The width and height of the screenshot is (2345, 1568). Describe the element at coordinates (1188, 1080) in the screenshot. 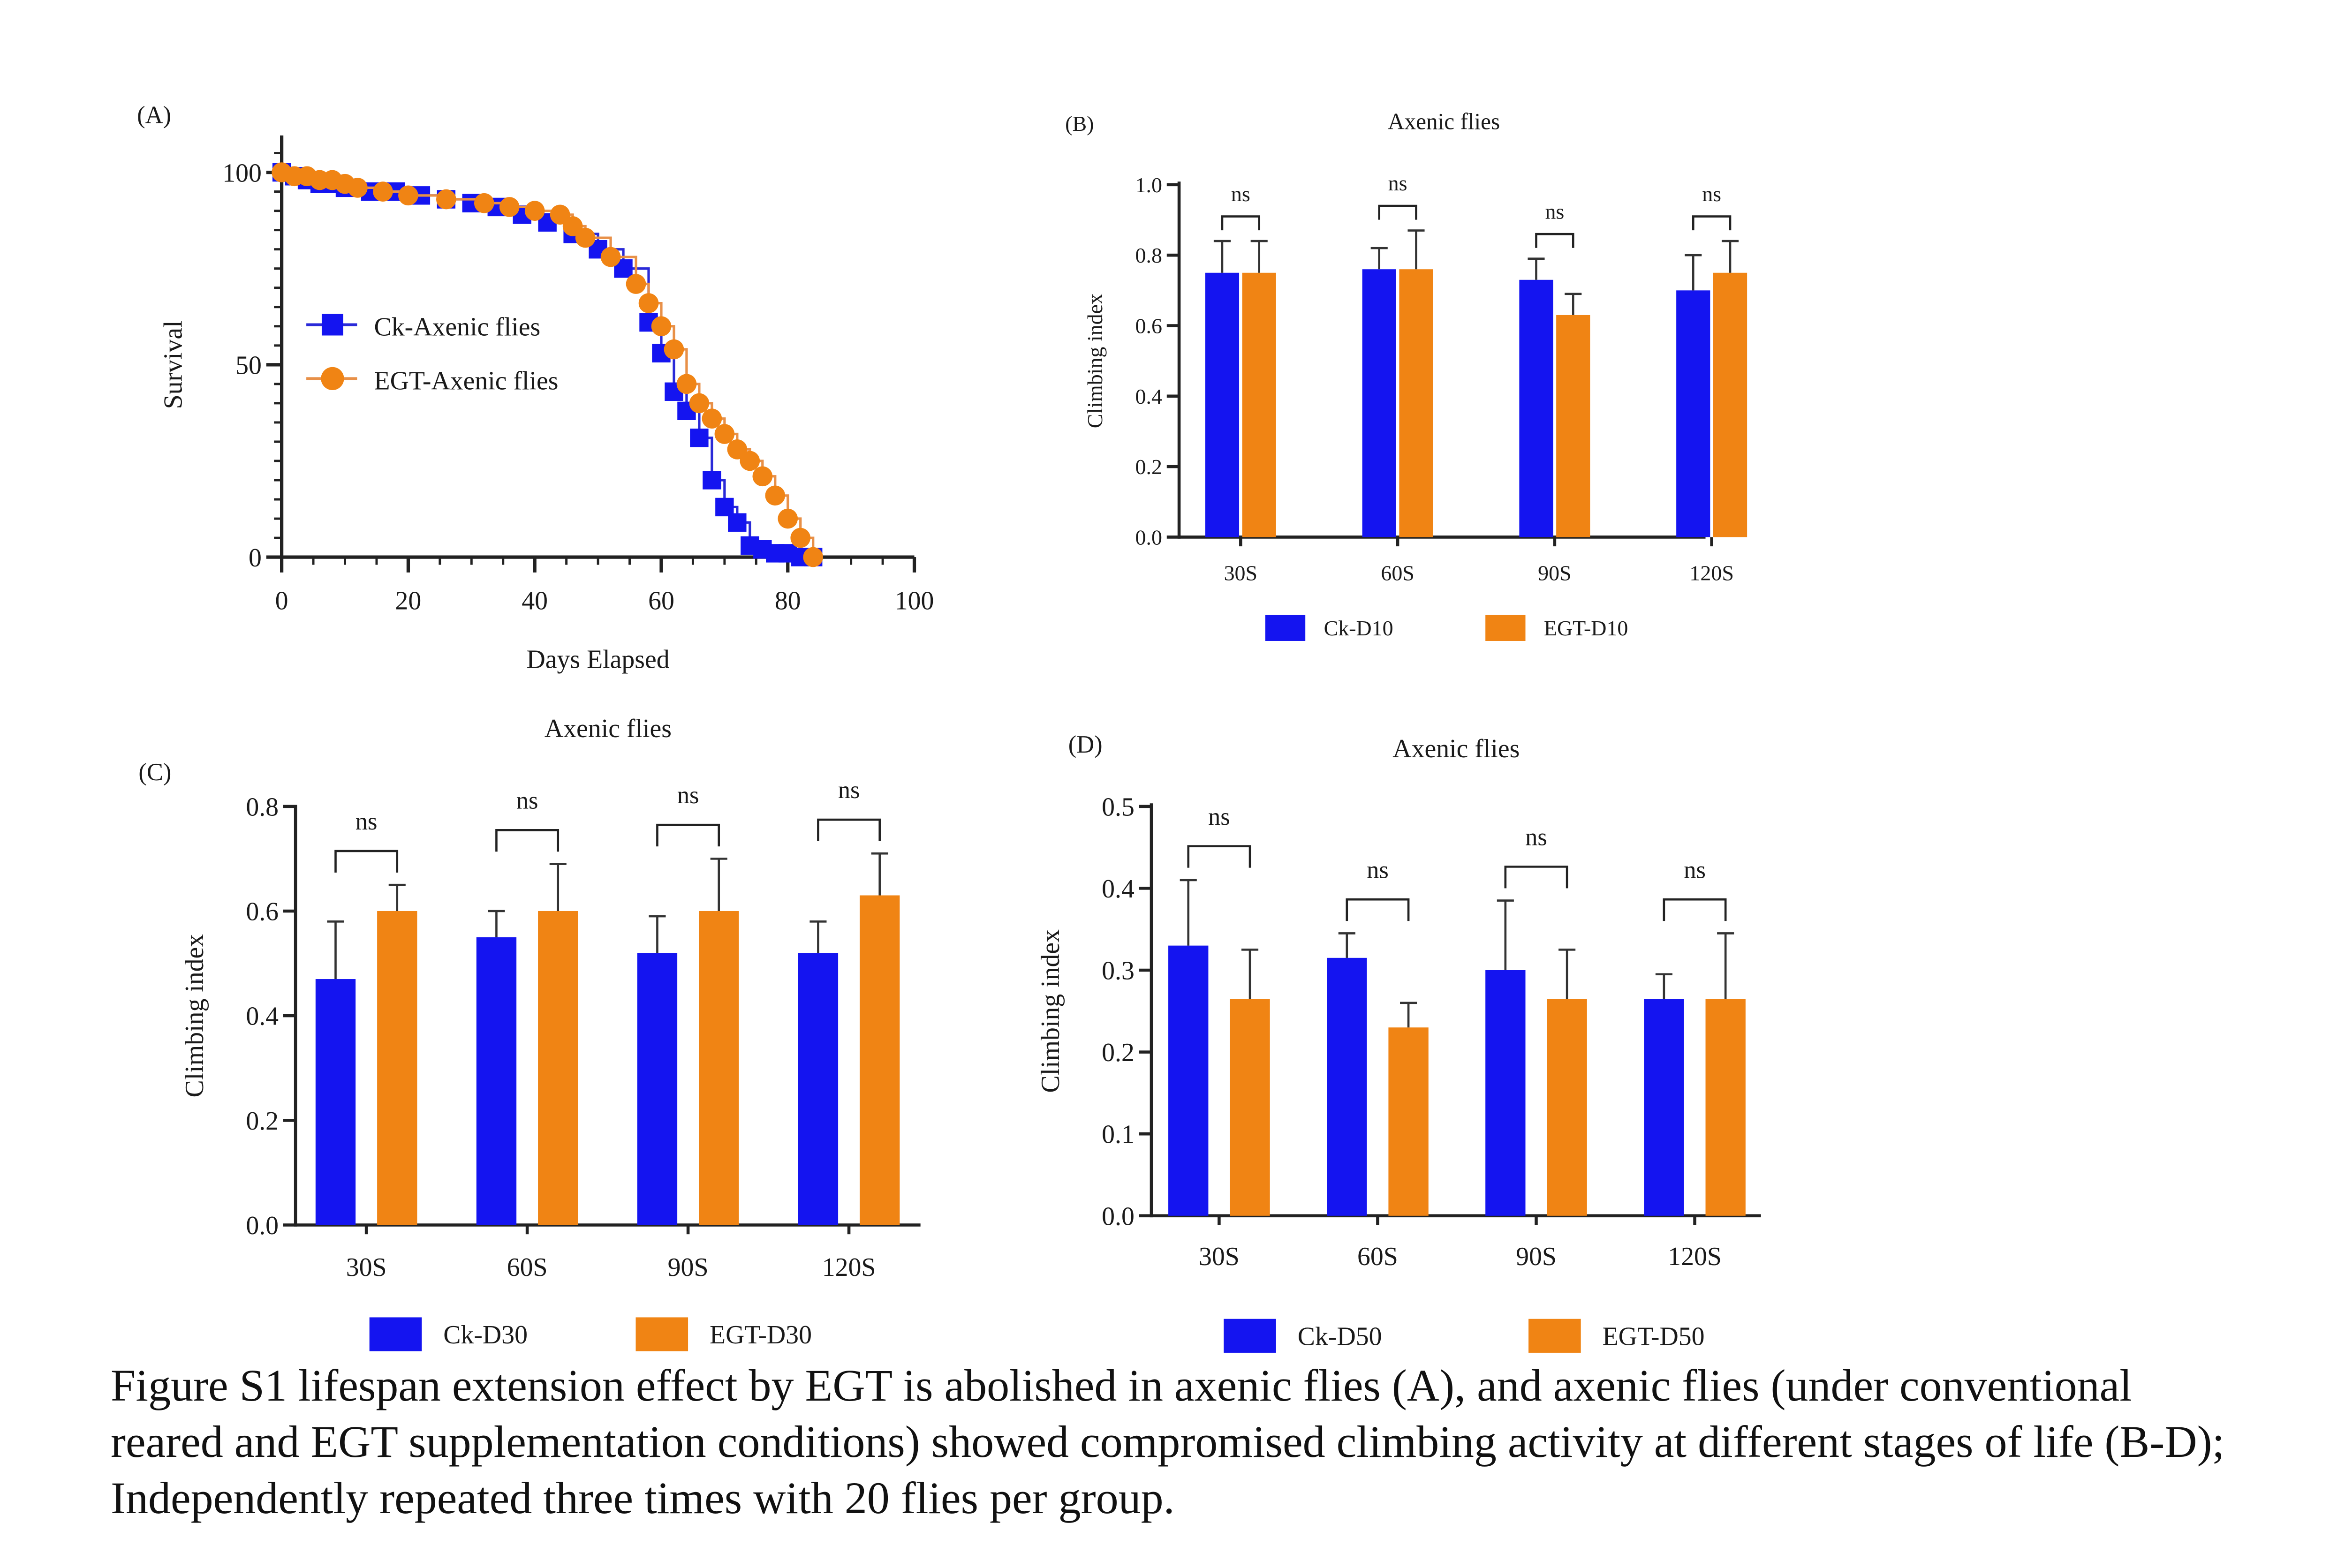

I see `bar-ck-d50-30s` at that location.